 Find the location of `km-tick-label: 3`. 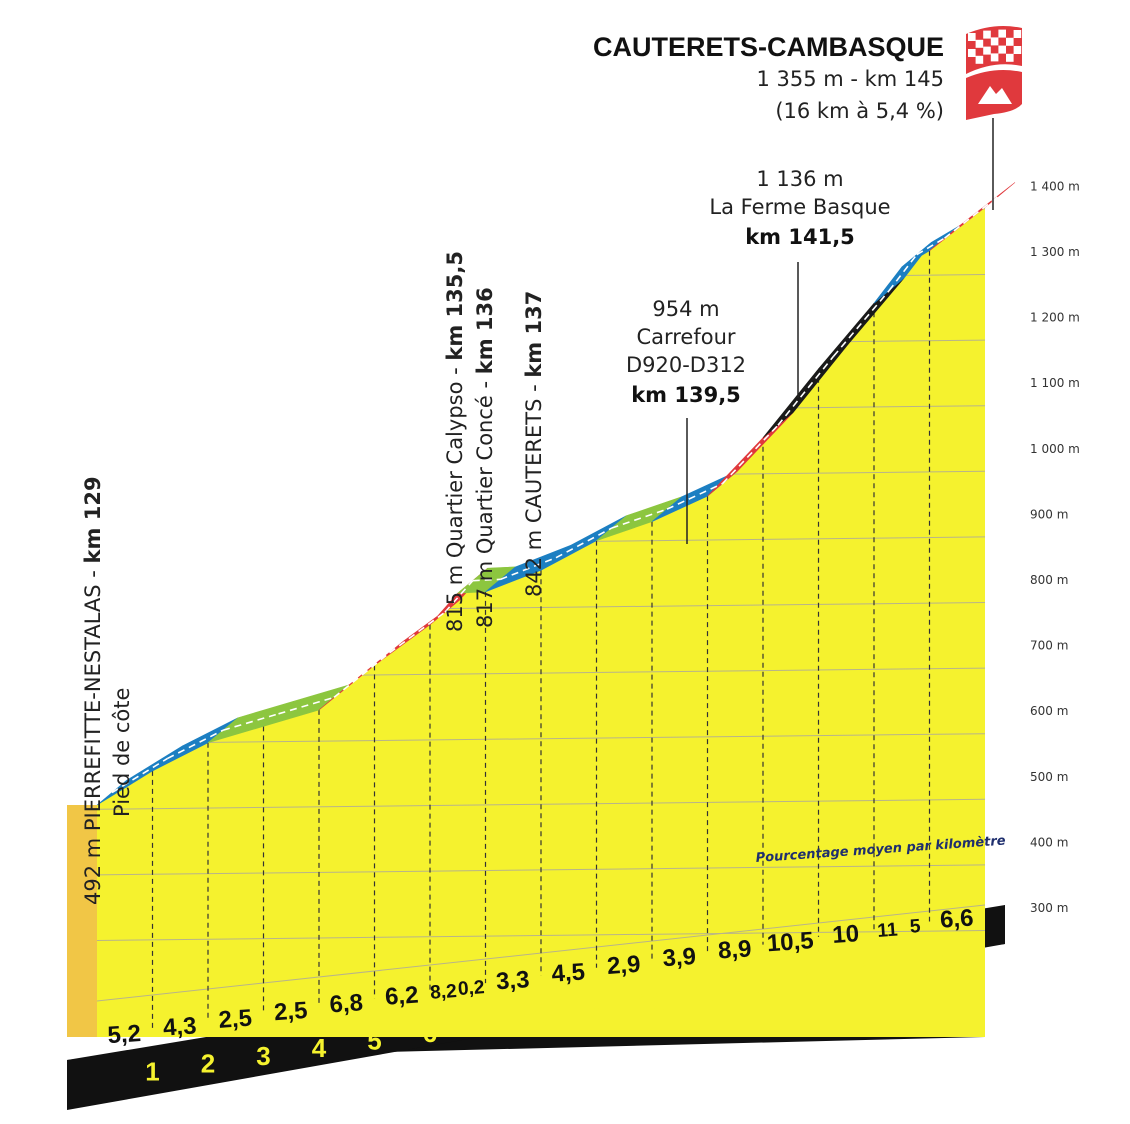

km-tick-label: 3 is located at coordinates (263, 1056).